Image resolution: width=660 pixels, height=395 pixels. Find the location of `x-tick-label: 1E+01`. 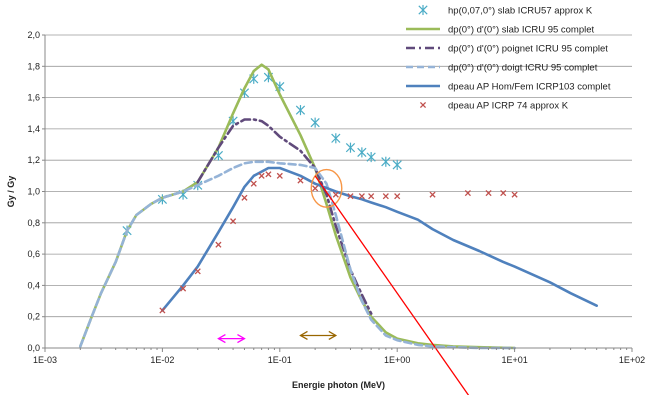

x-tick-label: 1E+01 is located at coordinates (514, 360).